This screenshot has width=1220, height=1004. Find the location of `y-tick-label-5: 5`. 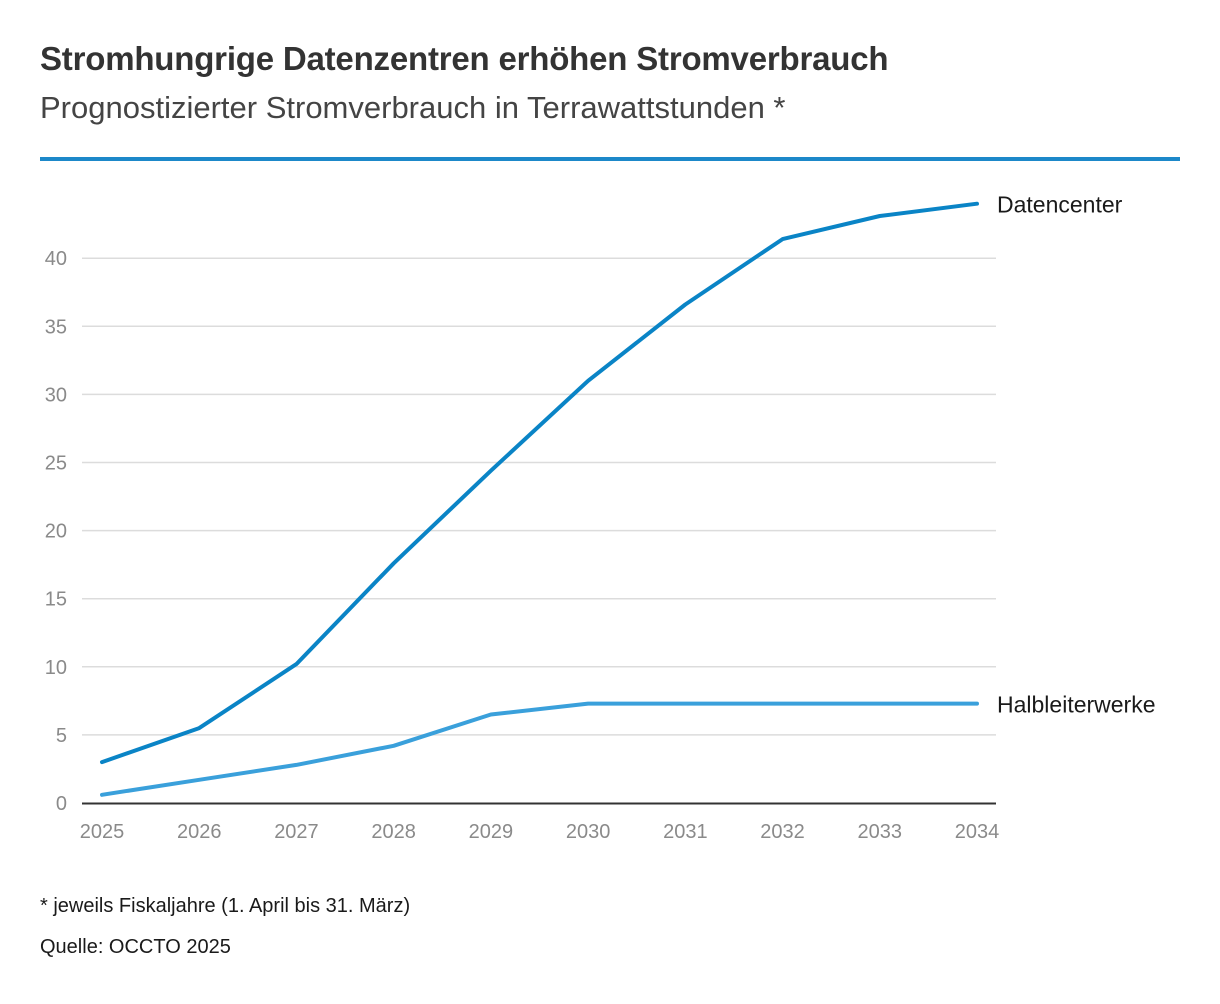

y-tick-label-5: 5 is located at coordinates (61, 736).